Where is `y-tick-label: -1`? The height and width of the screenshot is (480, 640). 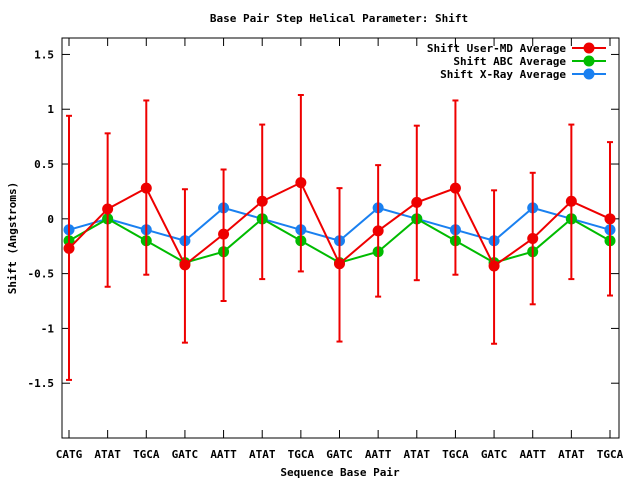
y-tick-label: -1 is located at coordinates (48, 328).